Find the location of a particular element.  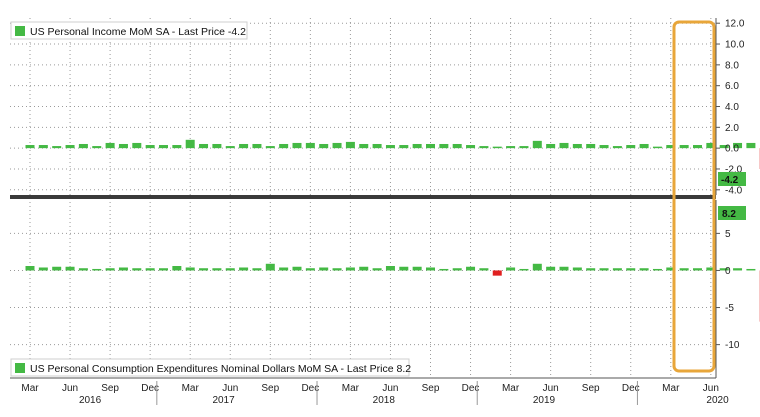

y-tick-label: 2.0 is located at coordinates (732, 128).